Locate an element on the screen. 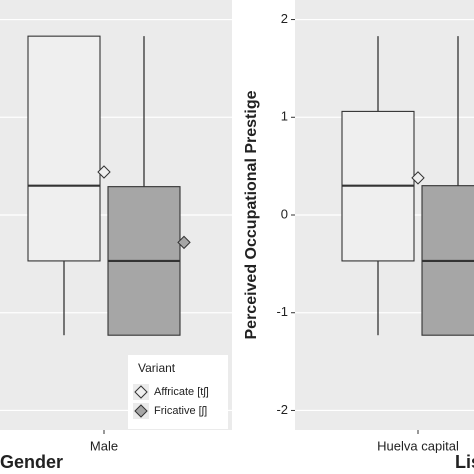  legend-label: Affricate [tʃ] is located at coordinates (181, 392).